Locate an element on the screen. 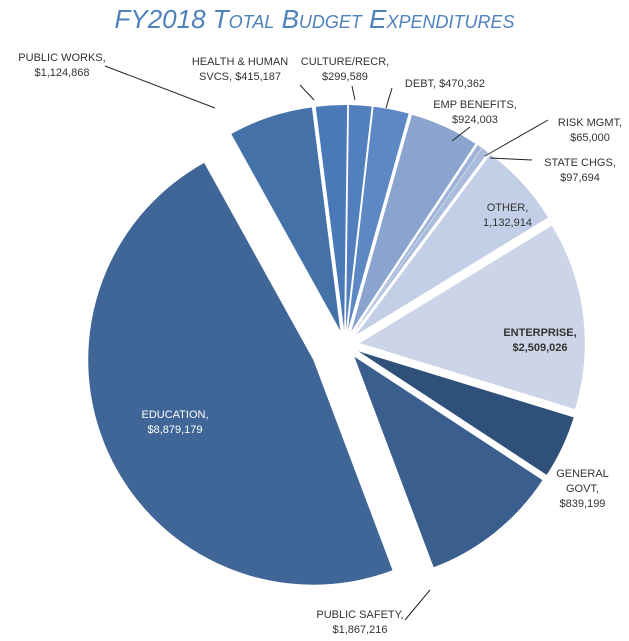 The image size is (629, 641). category-label: DEBT, is located at coordinates (420, 84).